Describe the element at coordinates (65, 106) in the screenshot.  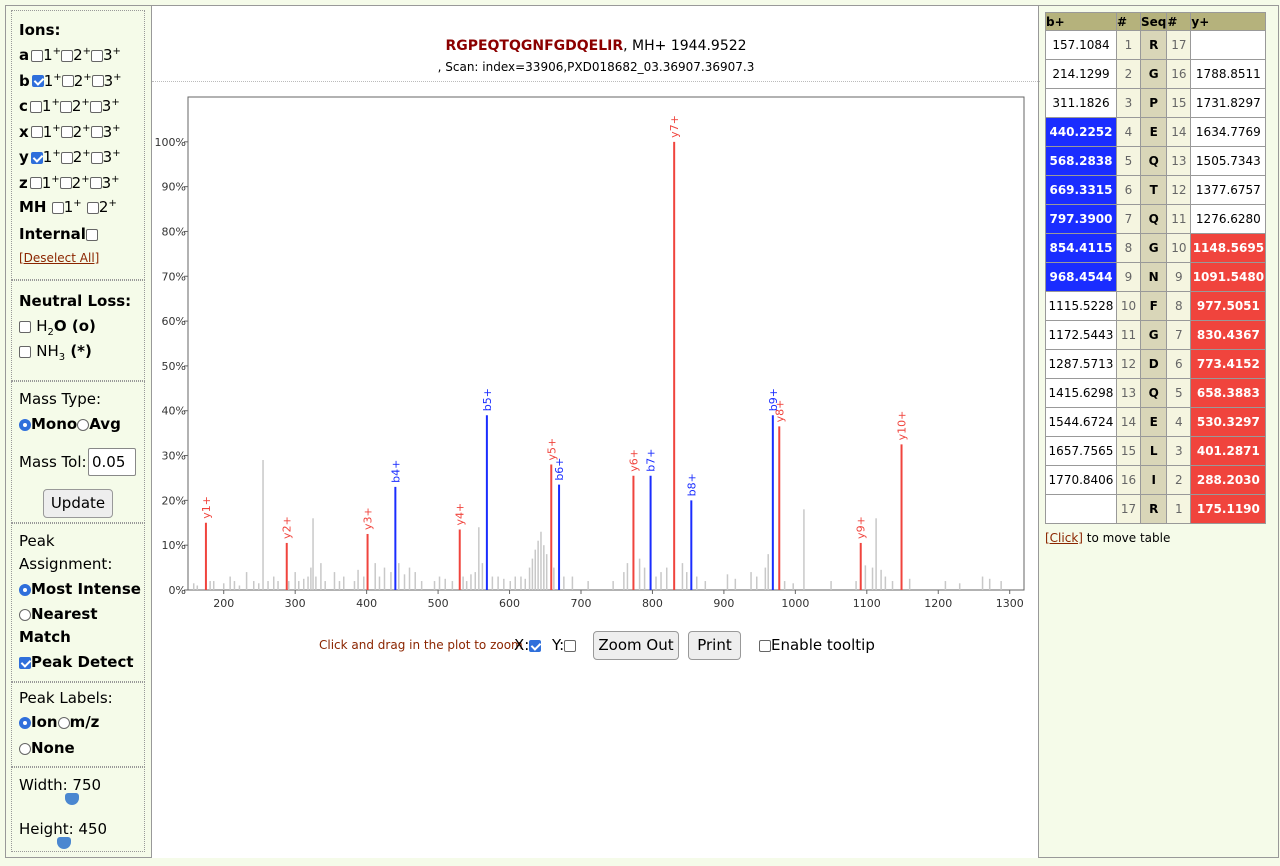
I see `ion-c-charge-2-checkbox` at that location.